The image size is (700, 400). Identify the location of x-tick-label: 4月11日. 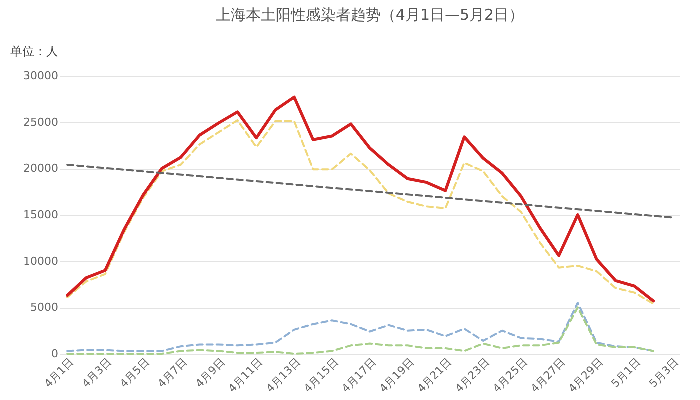
(246, 376).